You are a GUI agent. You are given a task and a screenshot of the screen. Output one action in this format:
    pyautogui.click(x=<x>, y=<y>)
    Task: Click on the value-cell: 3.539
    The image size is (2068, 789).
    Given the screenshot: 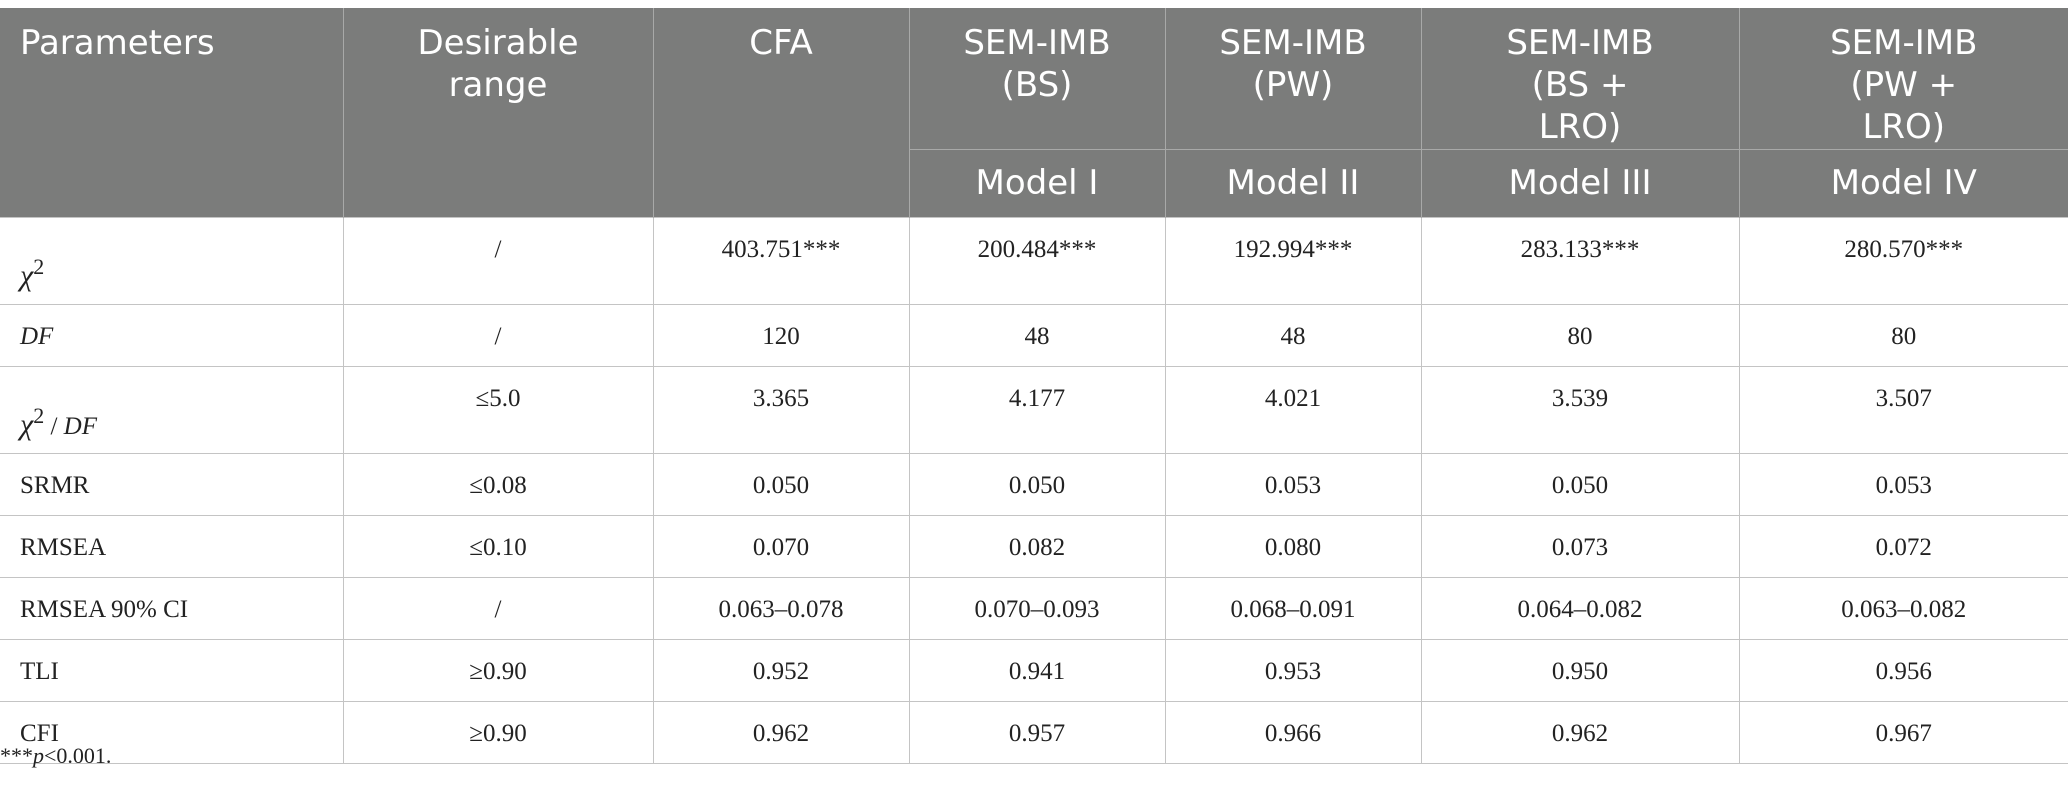 What is the action you would take?
    pyautogui.click(x=1580, y=410)
    